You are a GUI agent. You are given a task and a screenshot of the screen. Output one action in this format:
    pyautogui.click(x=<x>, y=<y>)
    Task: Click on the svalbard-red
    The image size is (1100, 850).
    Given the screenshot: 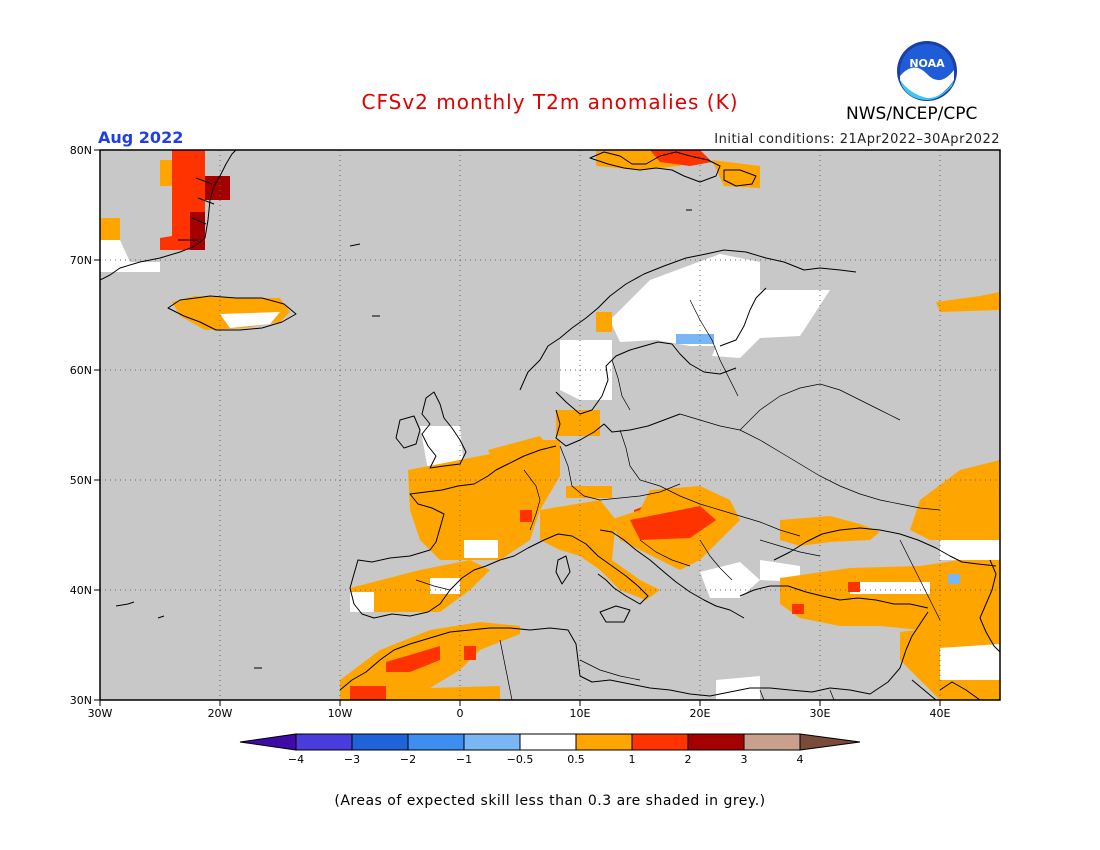 What is the action you would take?
    pyautogui.click(x=681, y=158)
    